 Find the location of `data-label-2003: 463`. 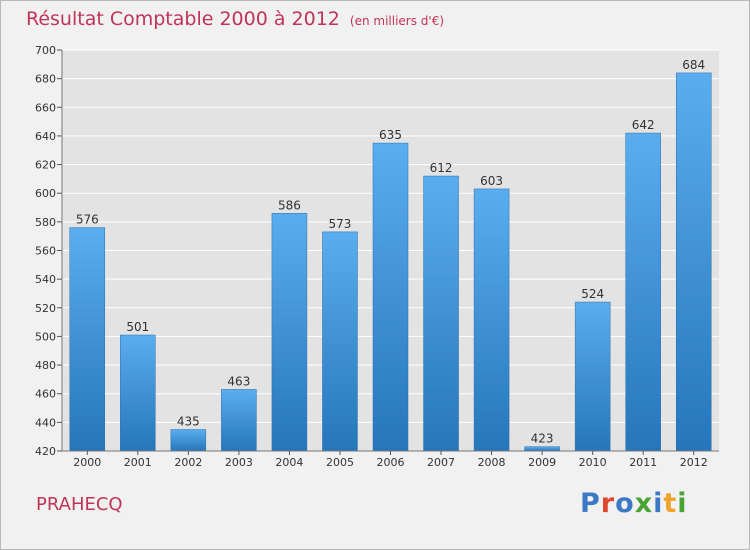

data-label-2003: 463 is located at coordinates (238, 381).